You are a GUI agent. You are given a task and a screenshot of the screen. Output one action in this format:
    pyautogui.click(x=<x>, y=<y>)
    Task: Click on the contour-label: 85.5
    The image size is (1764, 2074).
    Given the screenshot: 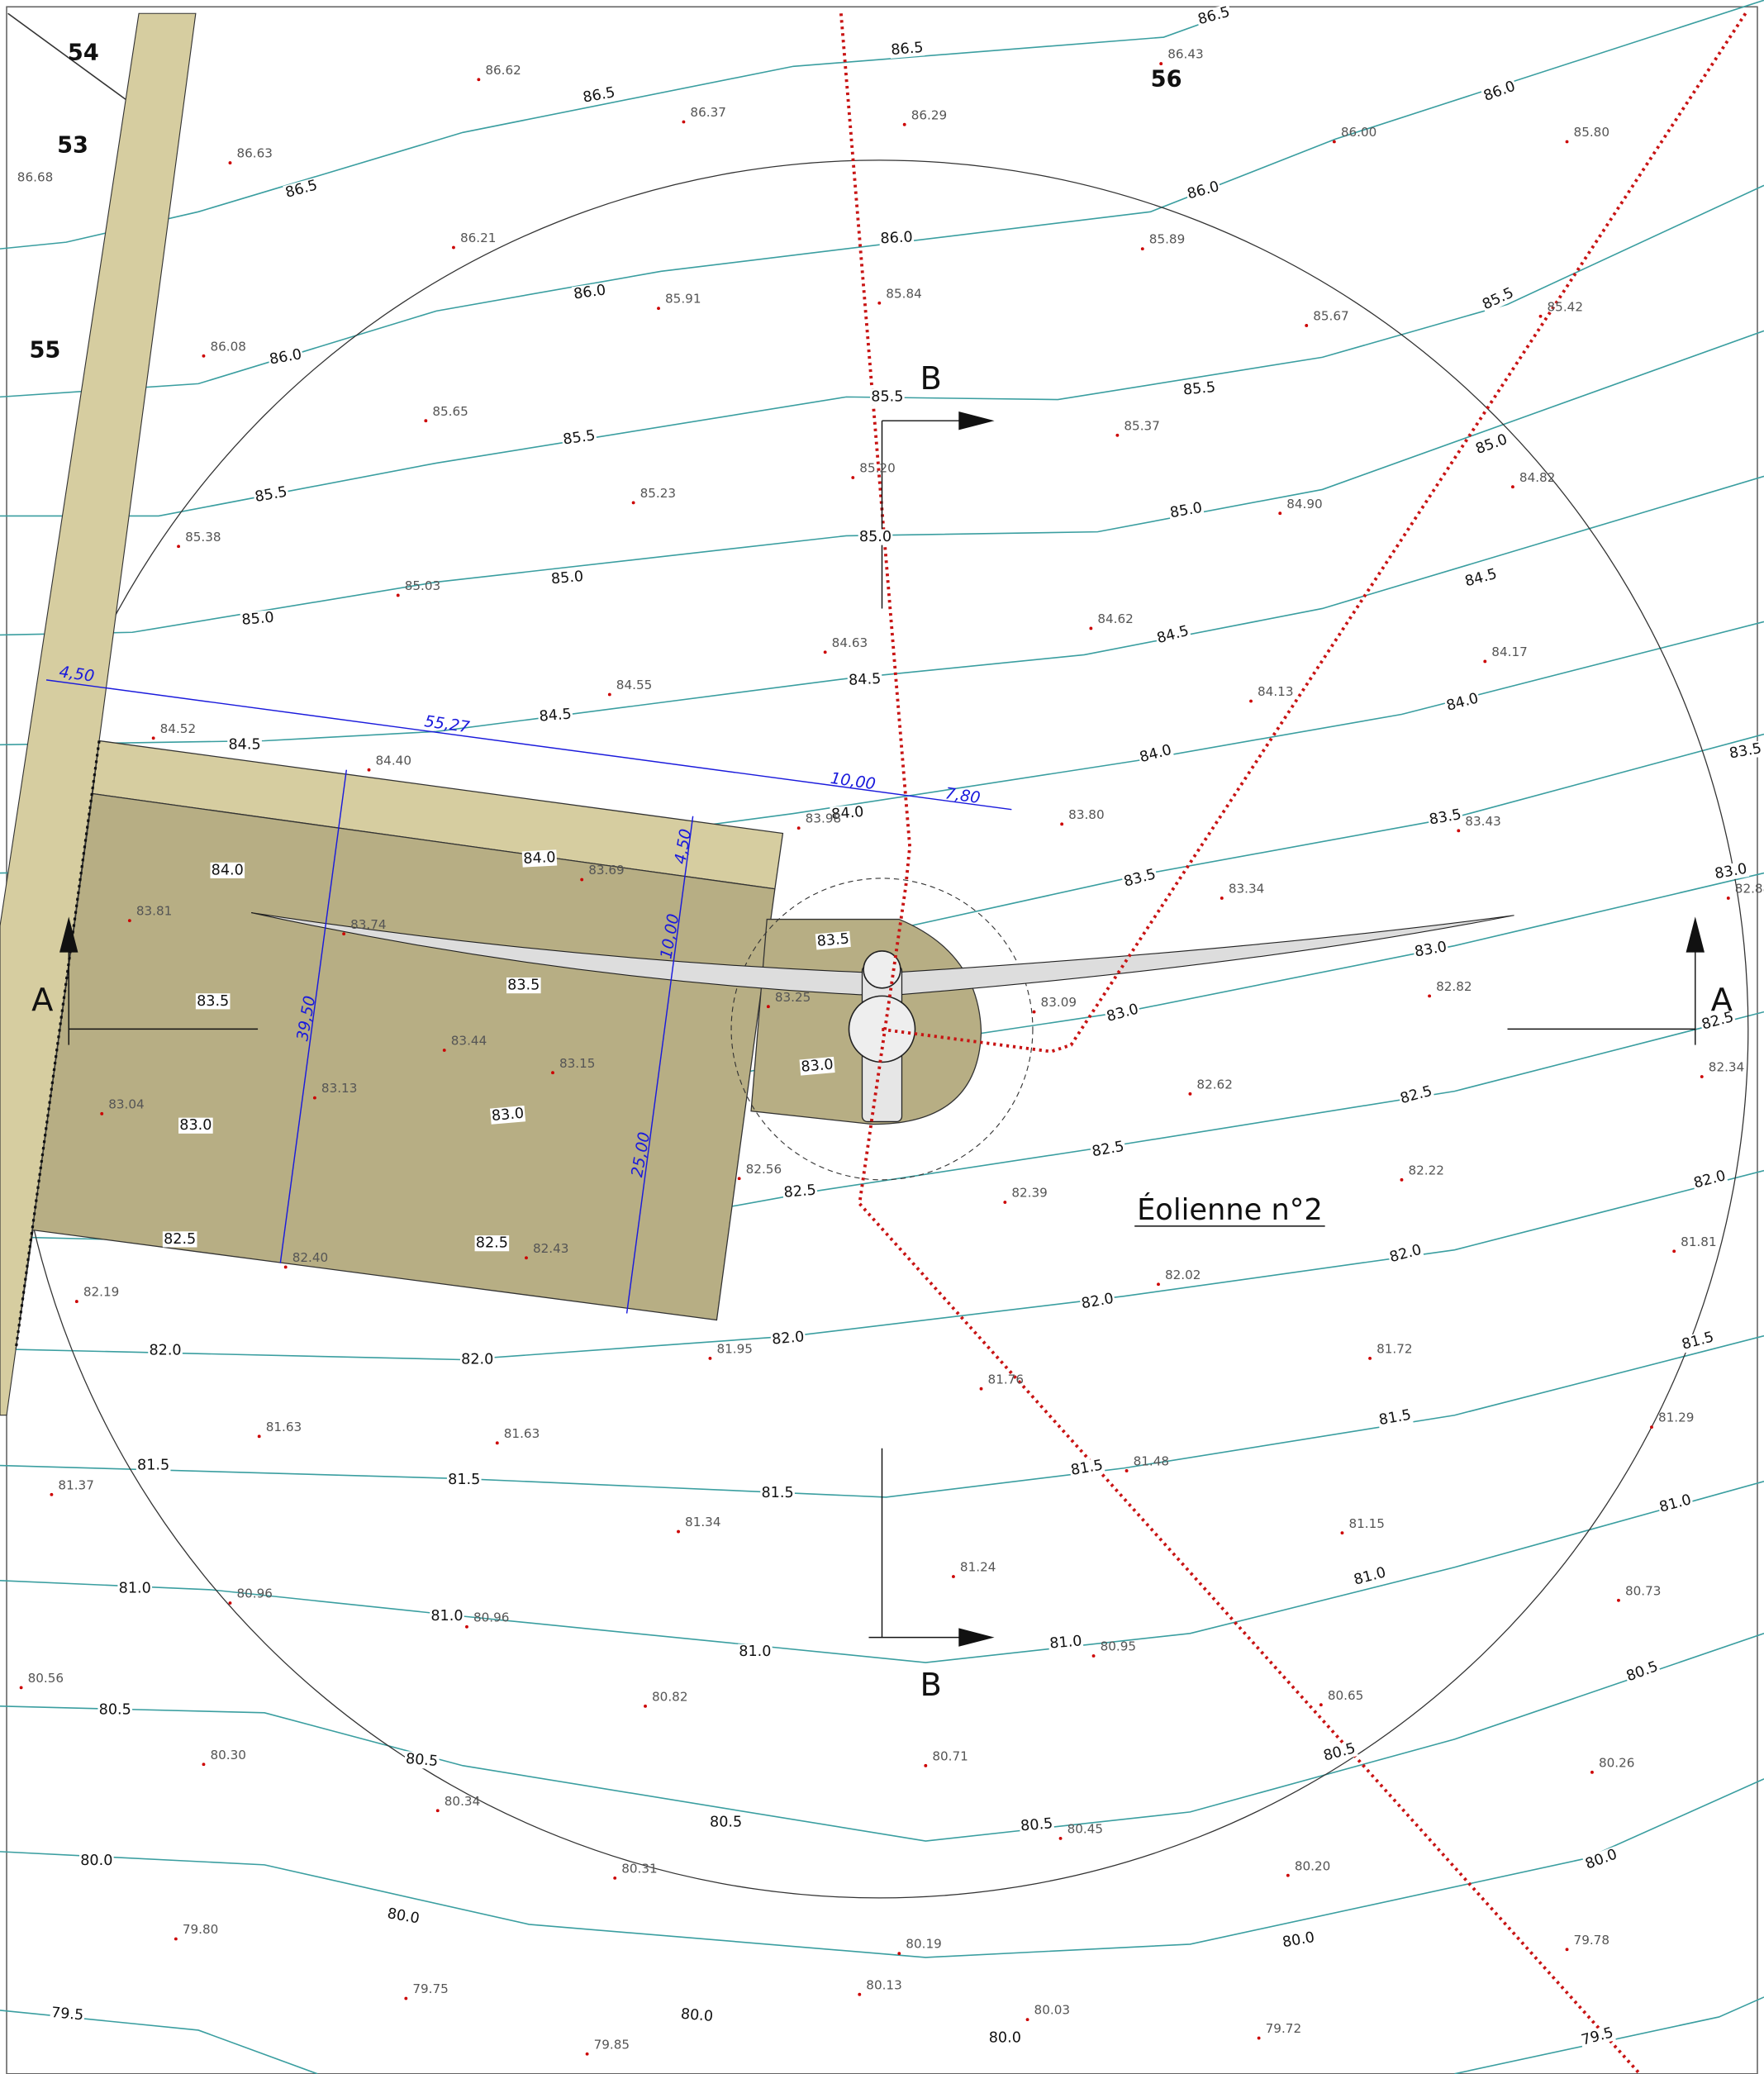 What is the action you would take?
    pyautogui.click(x=1199, y=388)
    